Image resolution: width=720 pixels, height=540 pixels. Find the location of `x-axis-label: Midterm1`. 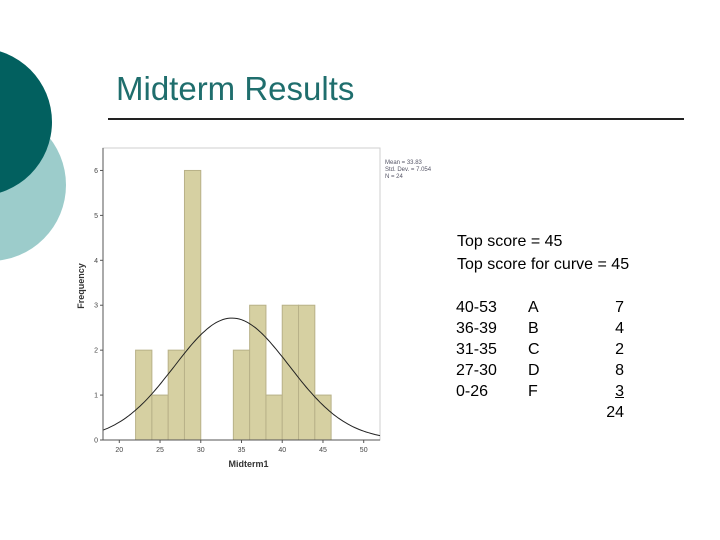

x-axis-label: Midterm1 is located at coordinates (248, 464).